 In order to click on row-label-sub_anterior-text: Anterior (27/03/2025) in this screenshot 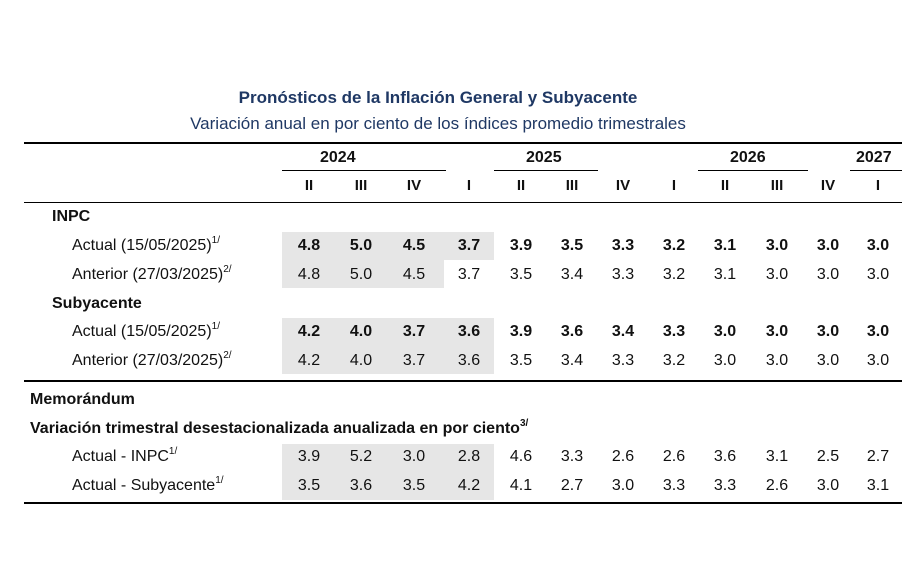, I will do `click(148, 360)`.